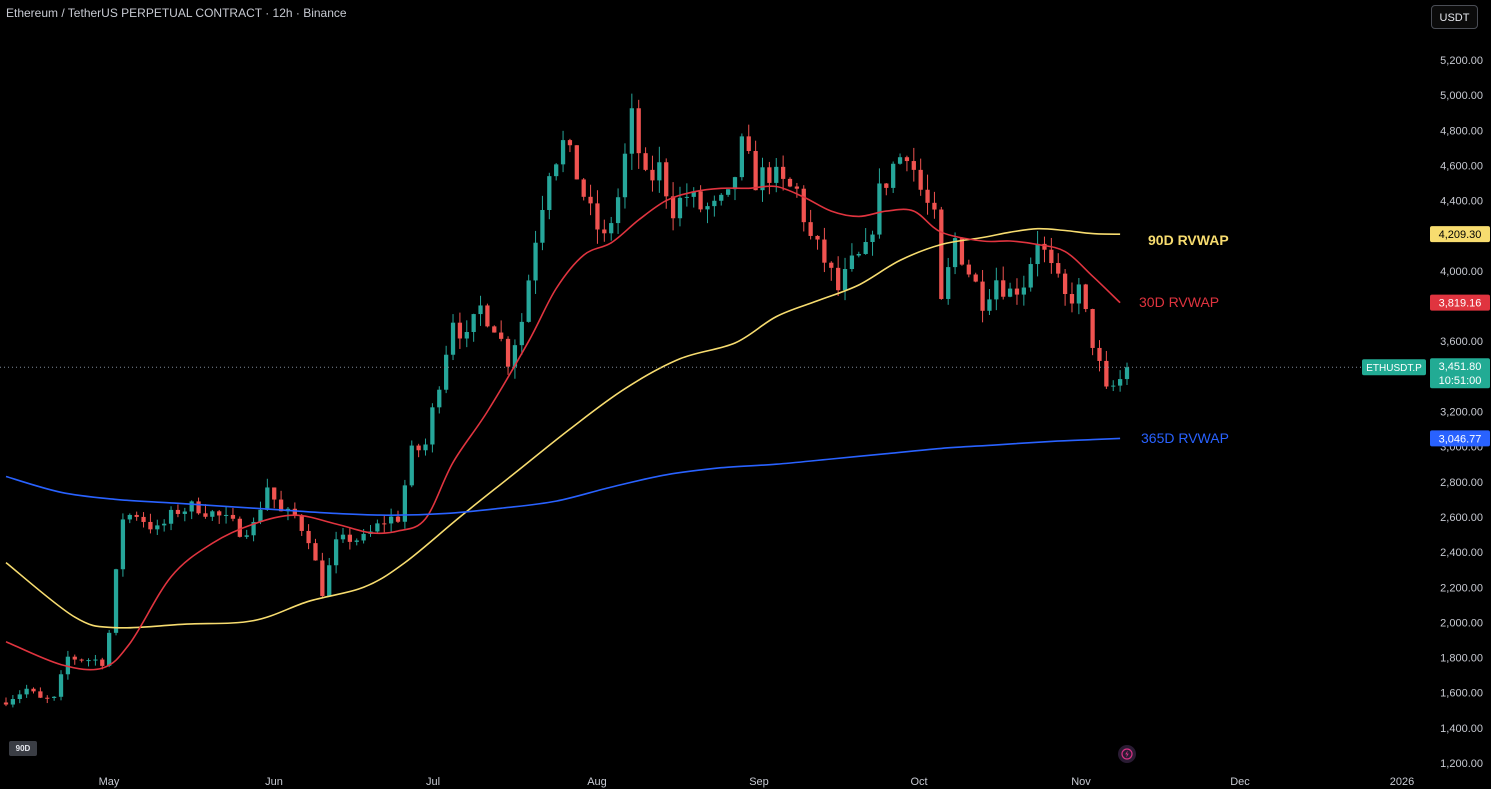 The width and height of the screenshot is (1491, 789). Describe the element at coordinates (1461, 588) in the screenshot. I see `y-tick-label: 2,200.00` at that location.